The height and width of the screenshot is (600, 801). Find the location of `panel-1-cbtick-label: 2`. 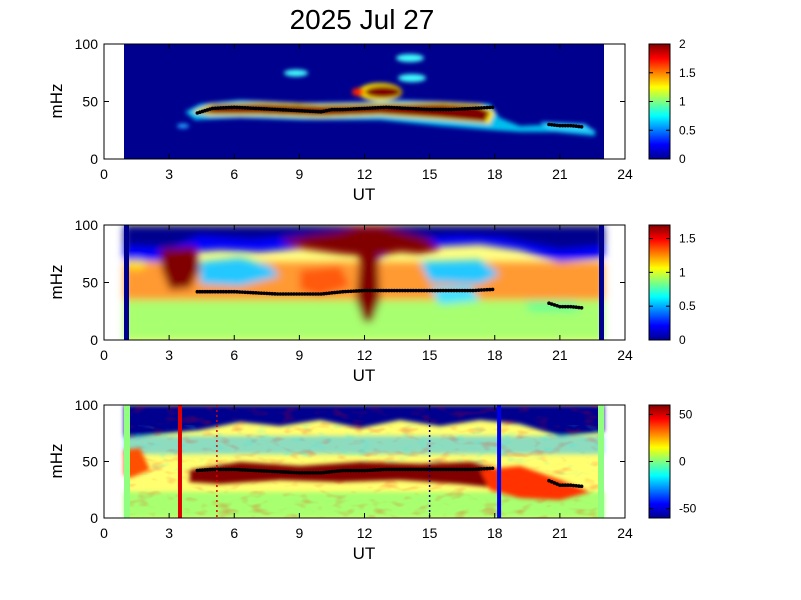

panel-1-cbtick-label: 2 is located at coordinates (682, 44).